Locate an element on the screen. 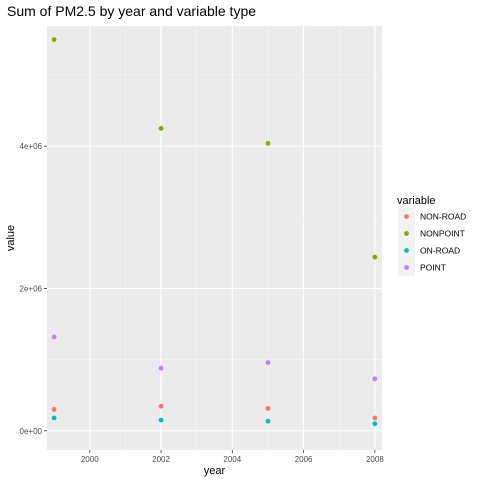  legend-label-on-road: ON-ROAD is located at coordinates (440, 251).